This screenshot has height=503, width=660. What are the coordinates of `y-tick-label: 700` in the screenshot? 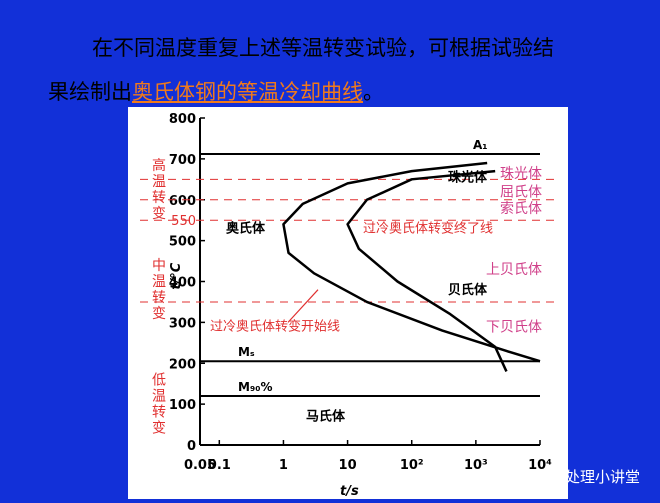 It's located at (182, 160).